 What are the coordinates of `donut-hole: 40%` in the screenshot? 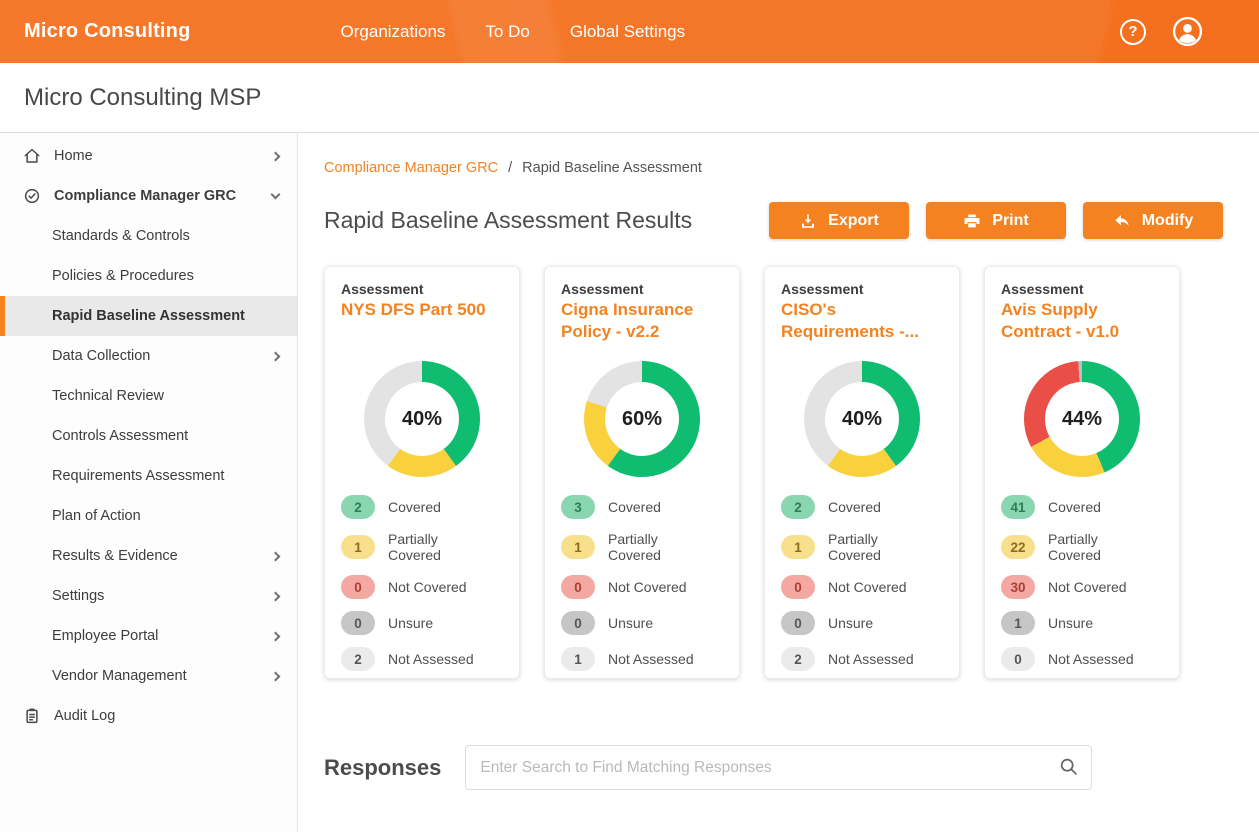 It's located at (422, 419).